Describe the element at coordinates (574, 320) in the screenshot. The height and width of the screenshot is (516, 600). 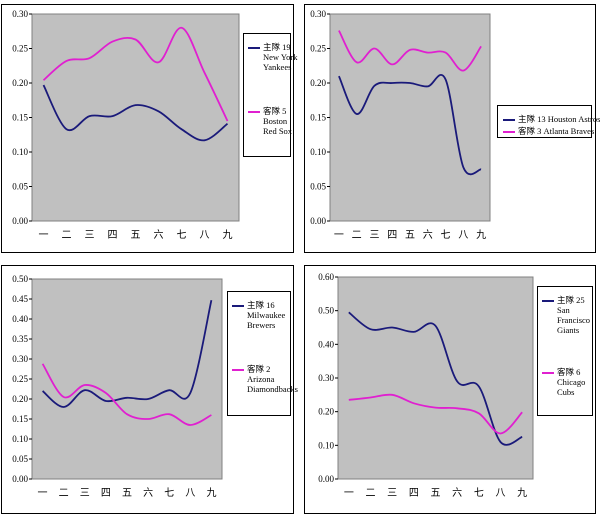
I see `legend-label-line: Francisco` at that location.